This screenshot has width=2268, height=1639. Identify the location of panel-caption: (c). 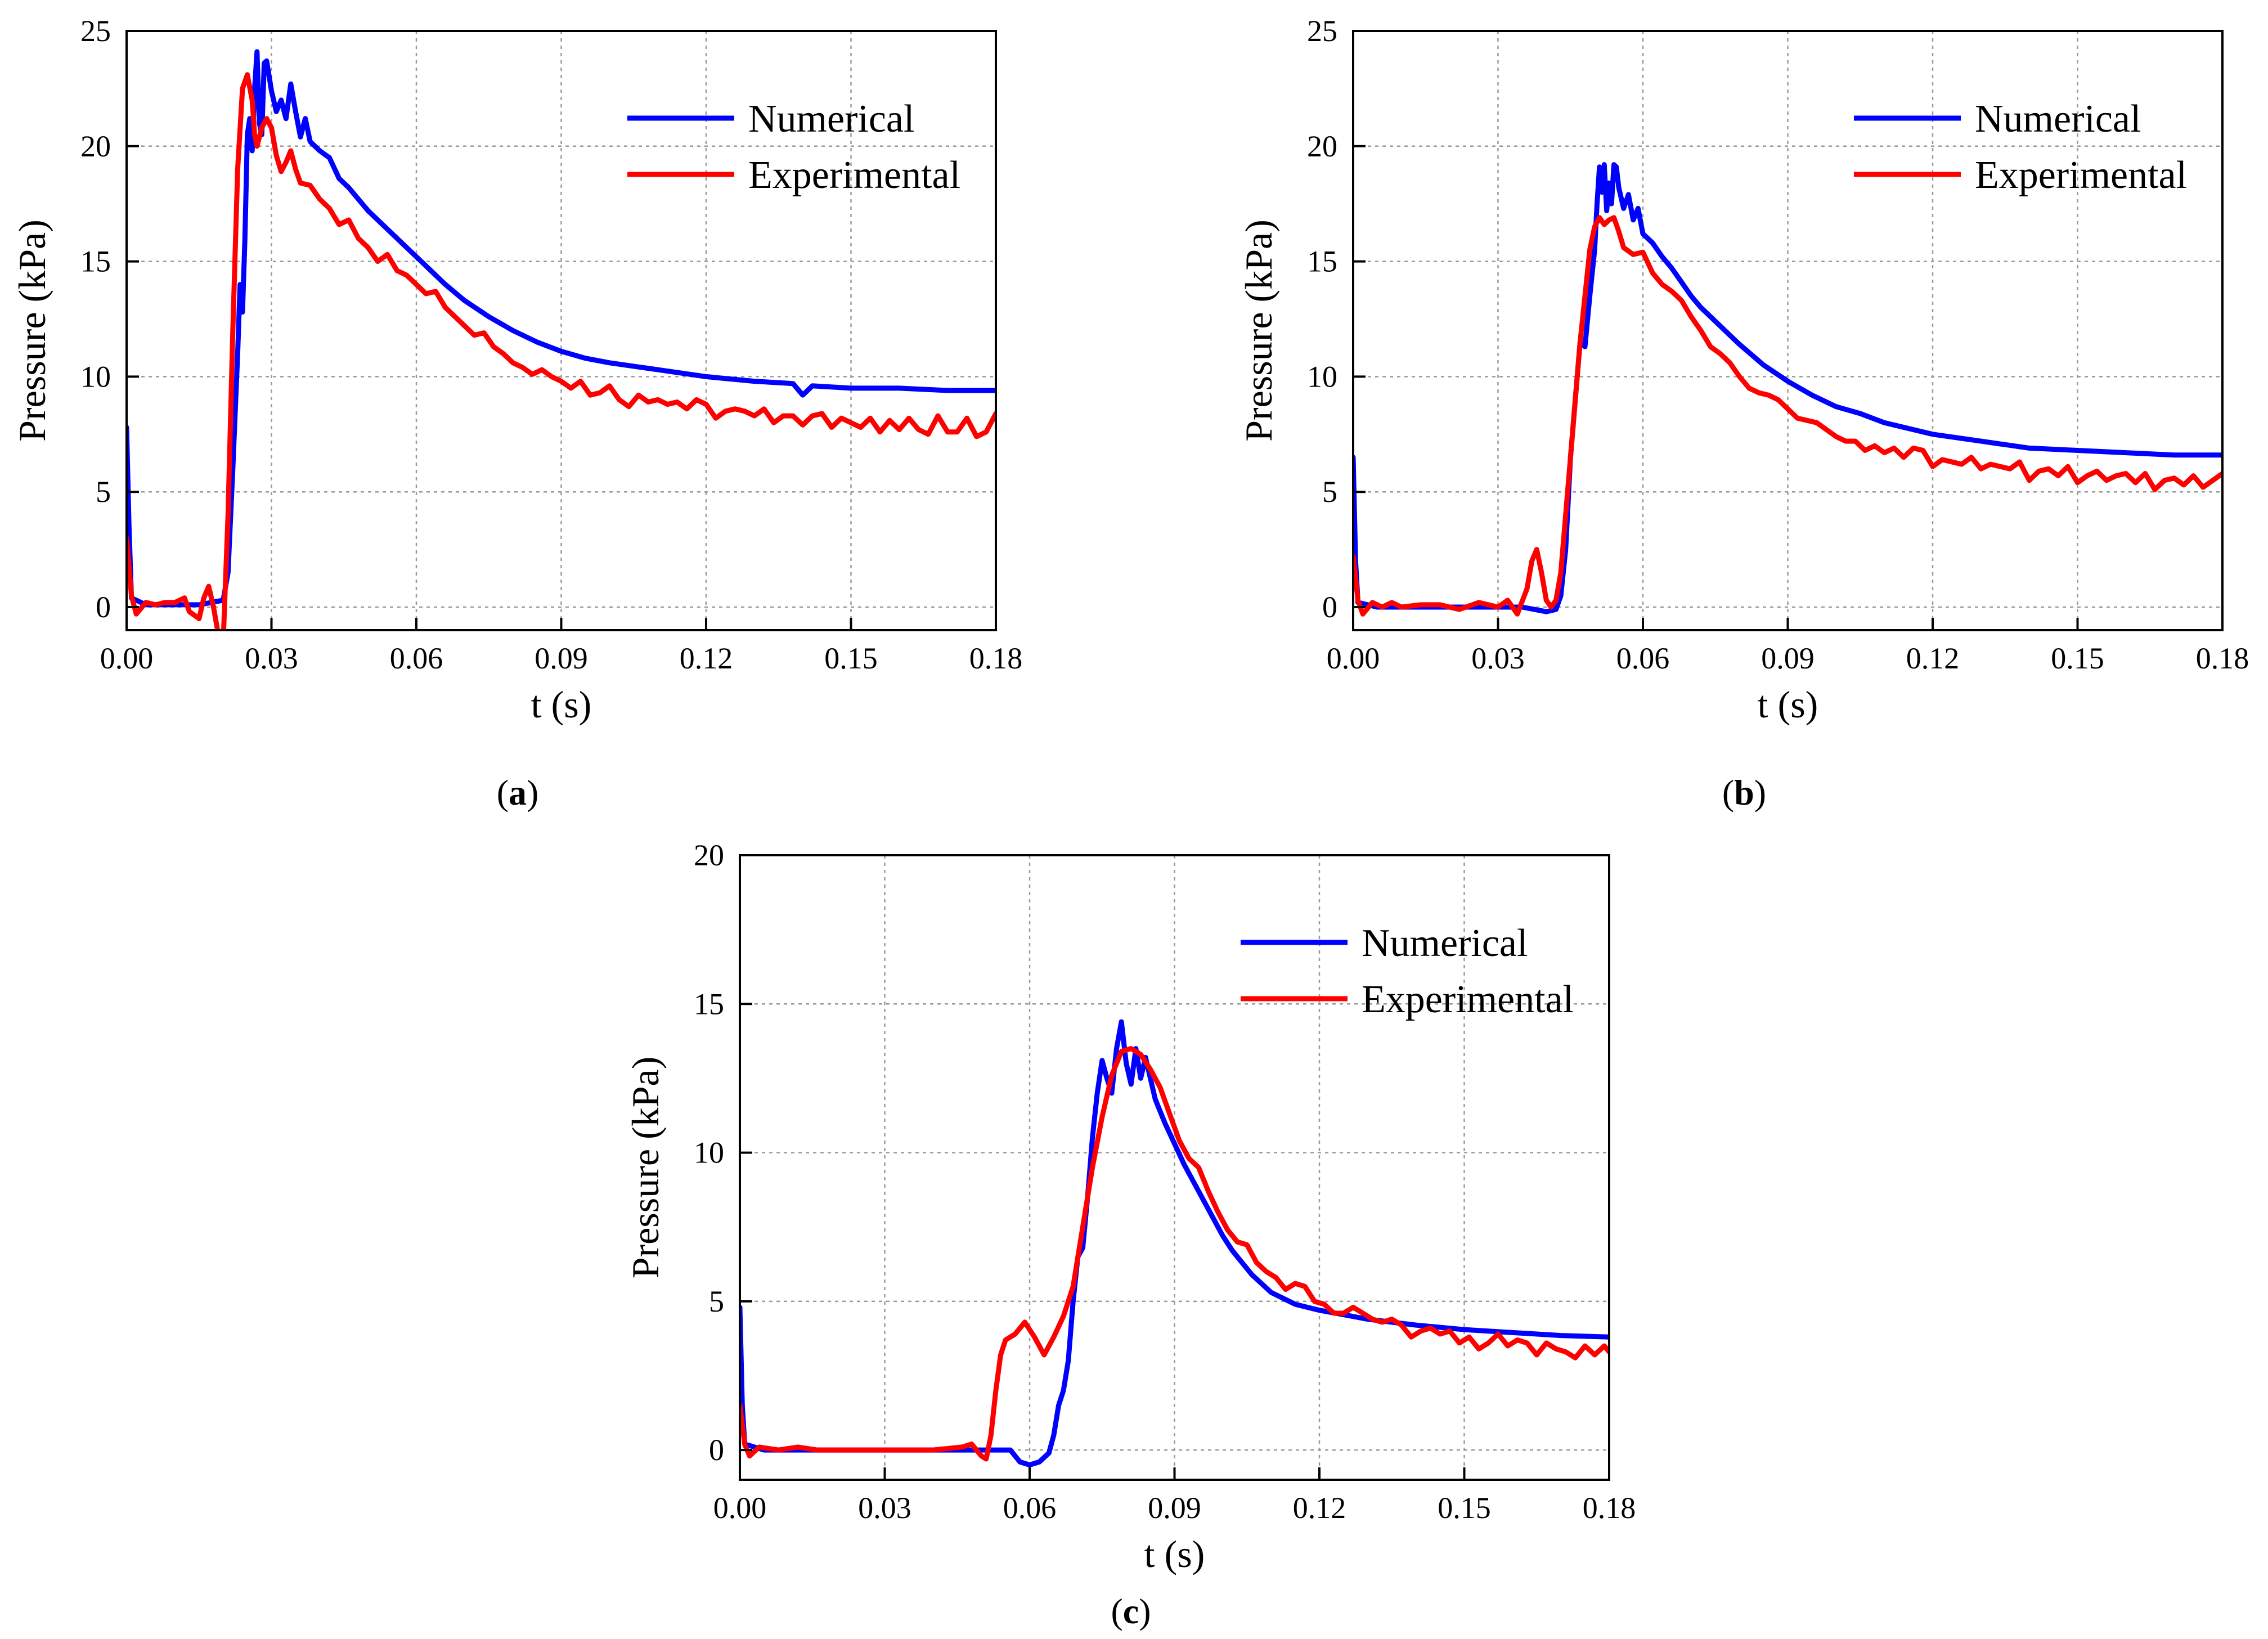
(1131, 1611).